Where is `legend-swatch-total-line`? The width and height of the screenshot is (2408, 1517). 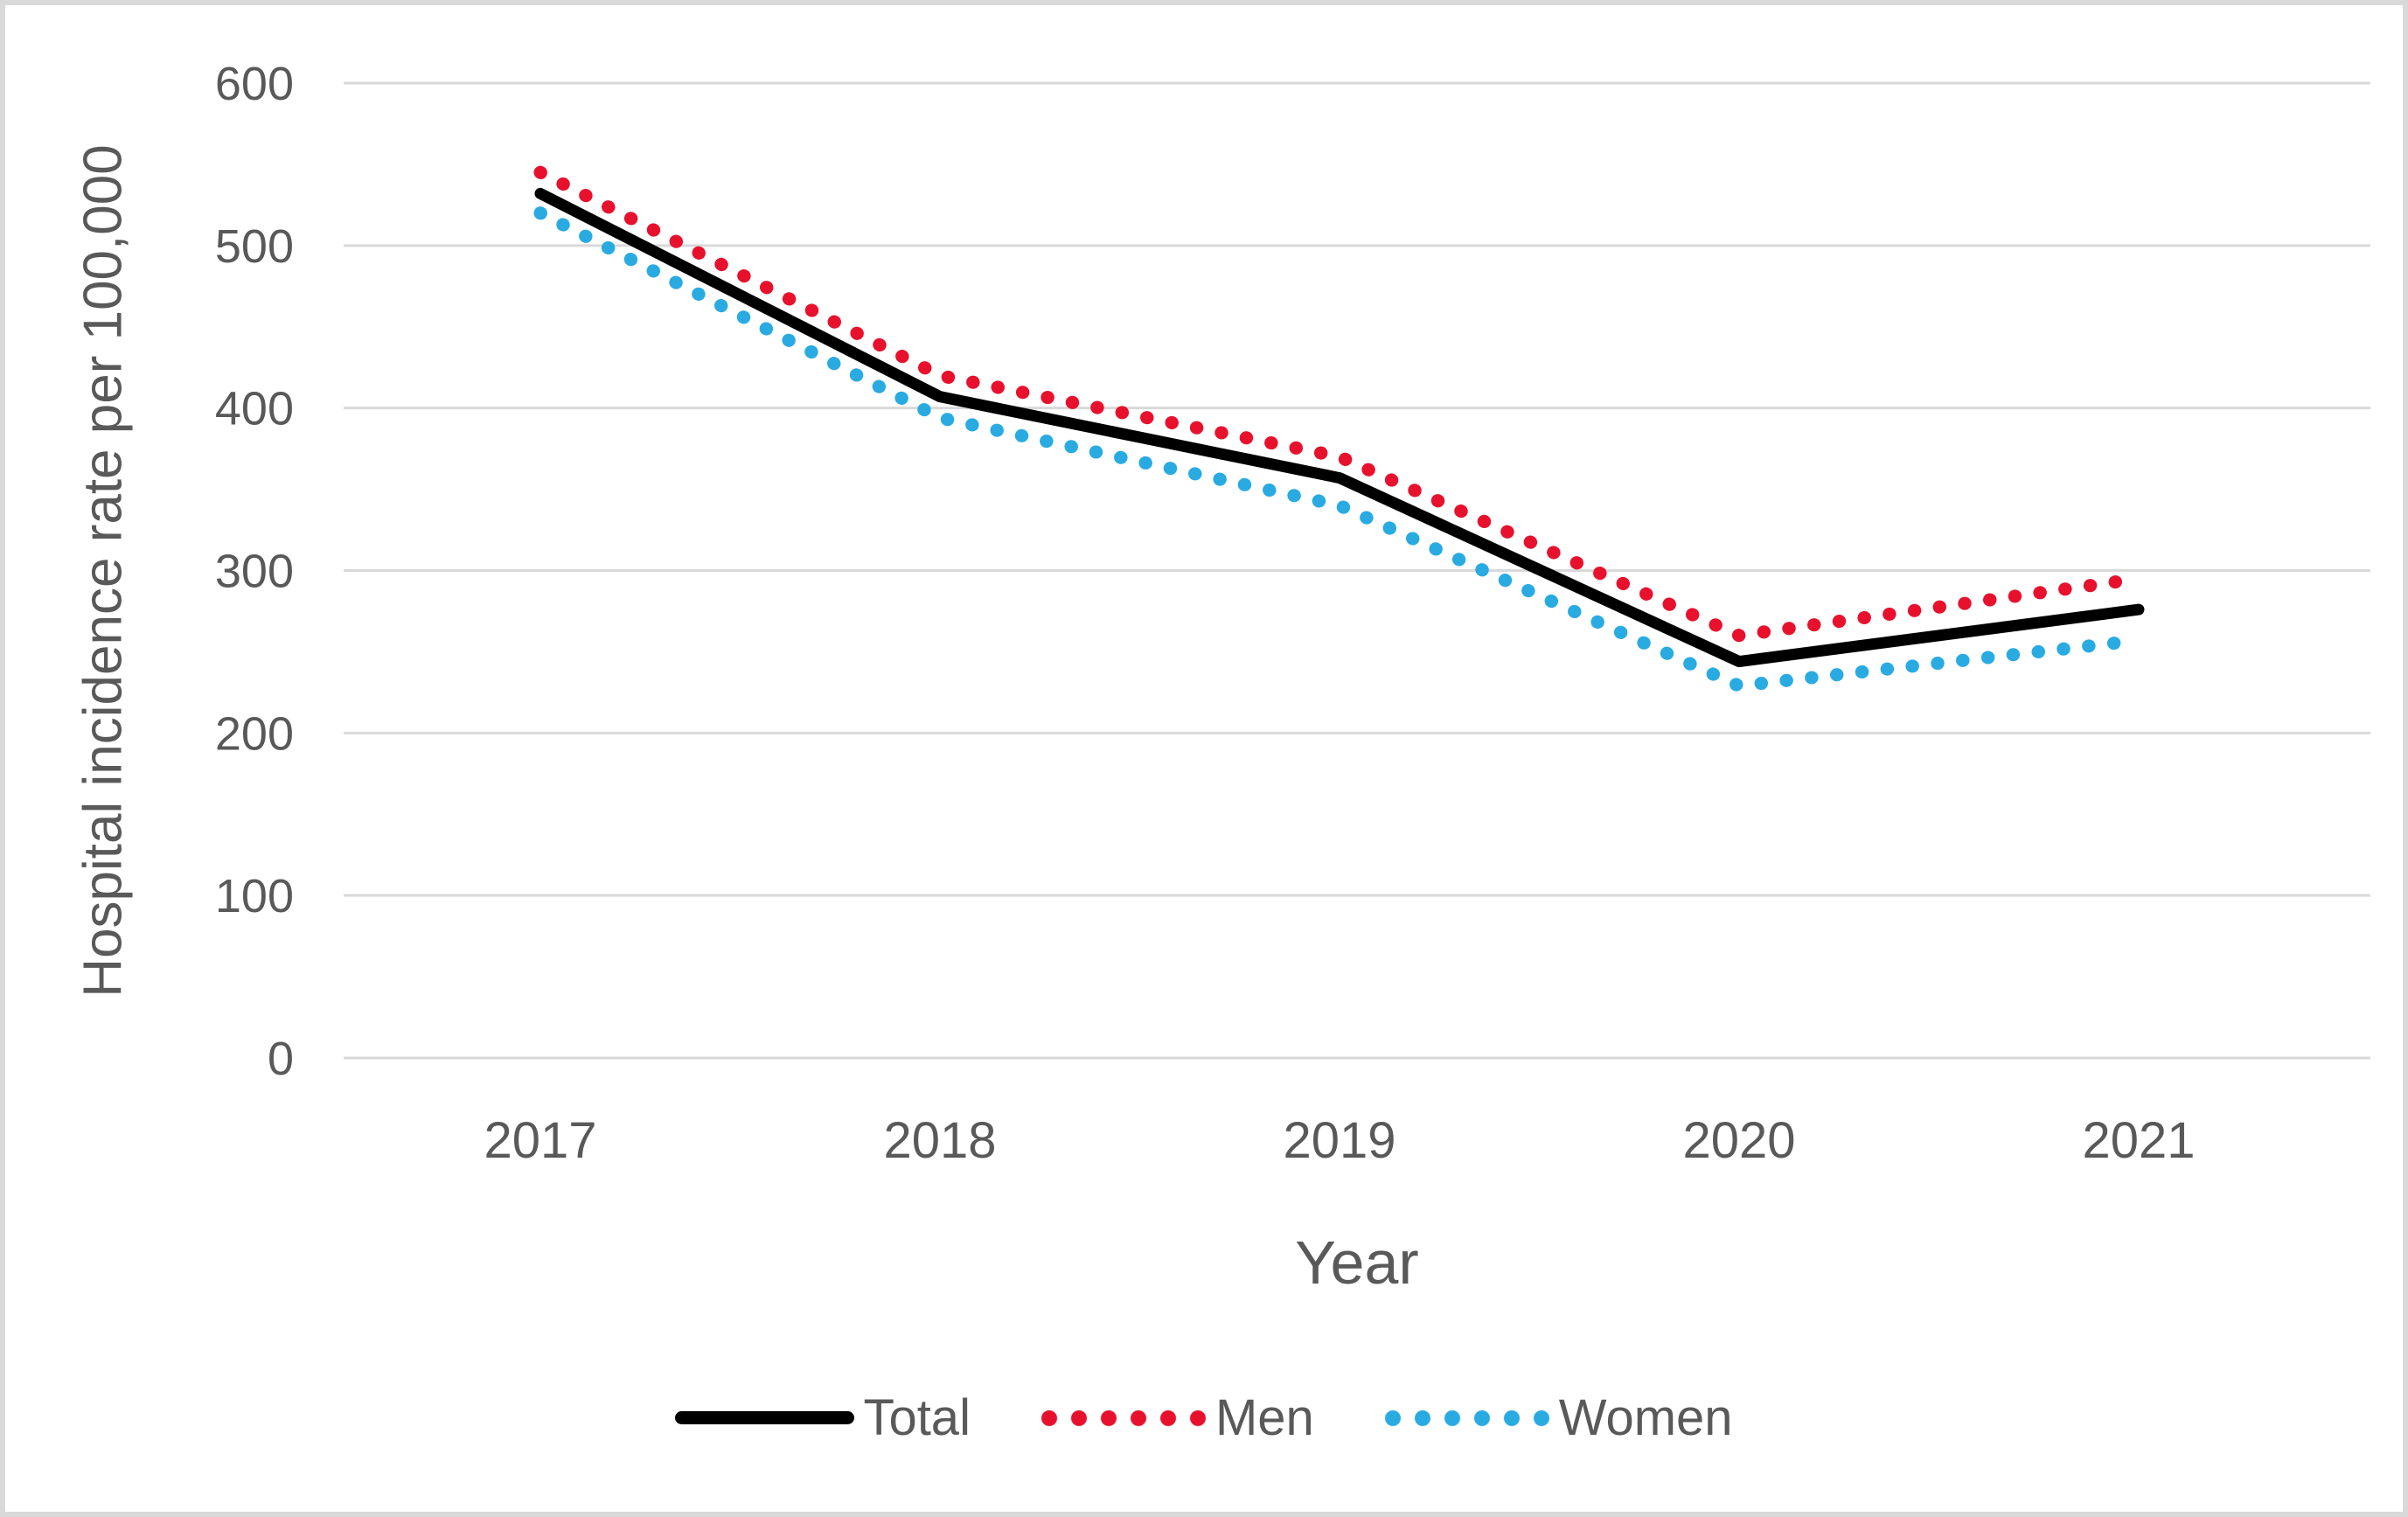 legend-swatch-total-line is located at coordinates (765, 1417).